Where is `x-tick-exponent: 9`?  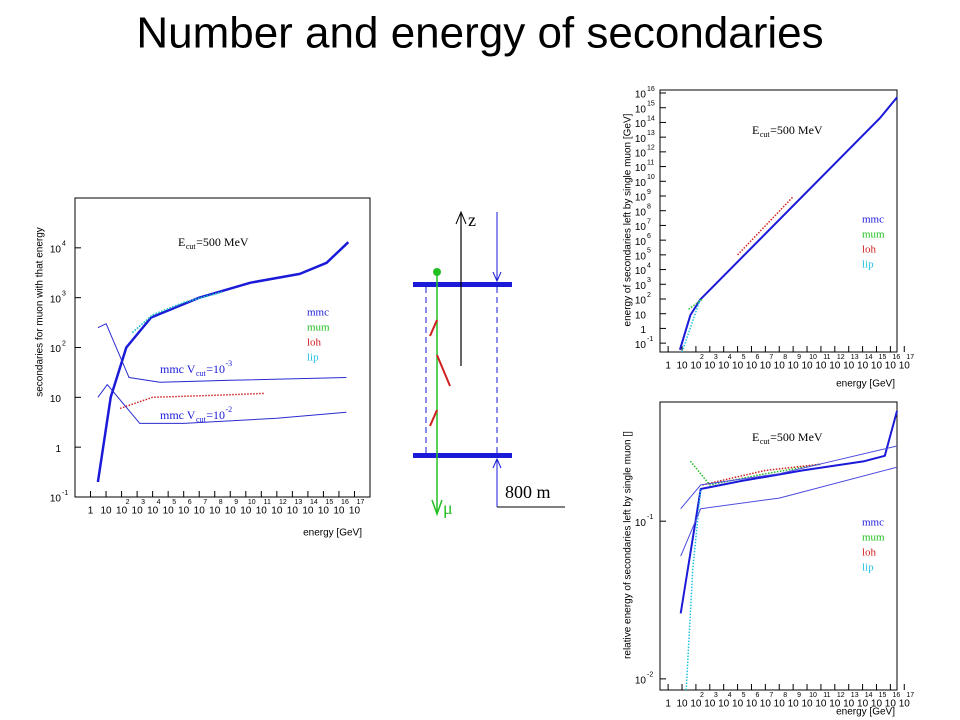 x-tick-exponent: 9 is located at coordinates (799, 695).